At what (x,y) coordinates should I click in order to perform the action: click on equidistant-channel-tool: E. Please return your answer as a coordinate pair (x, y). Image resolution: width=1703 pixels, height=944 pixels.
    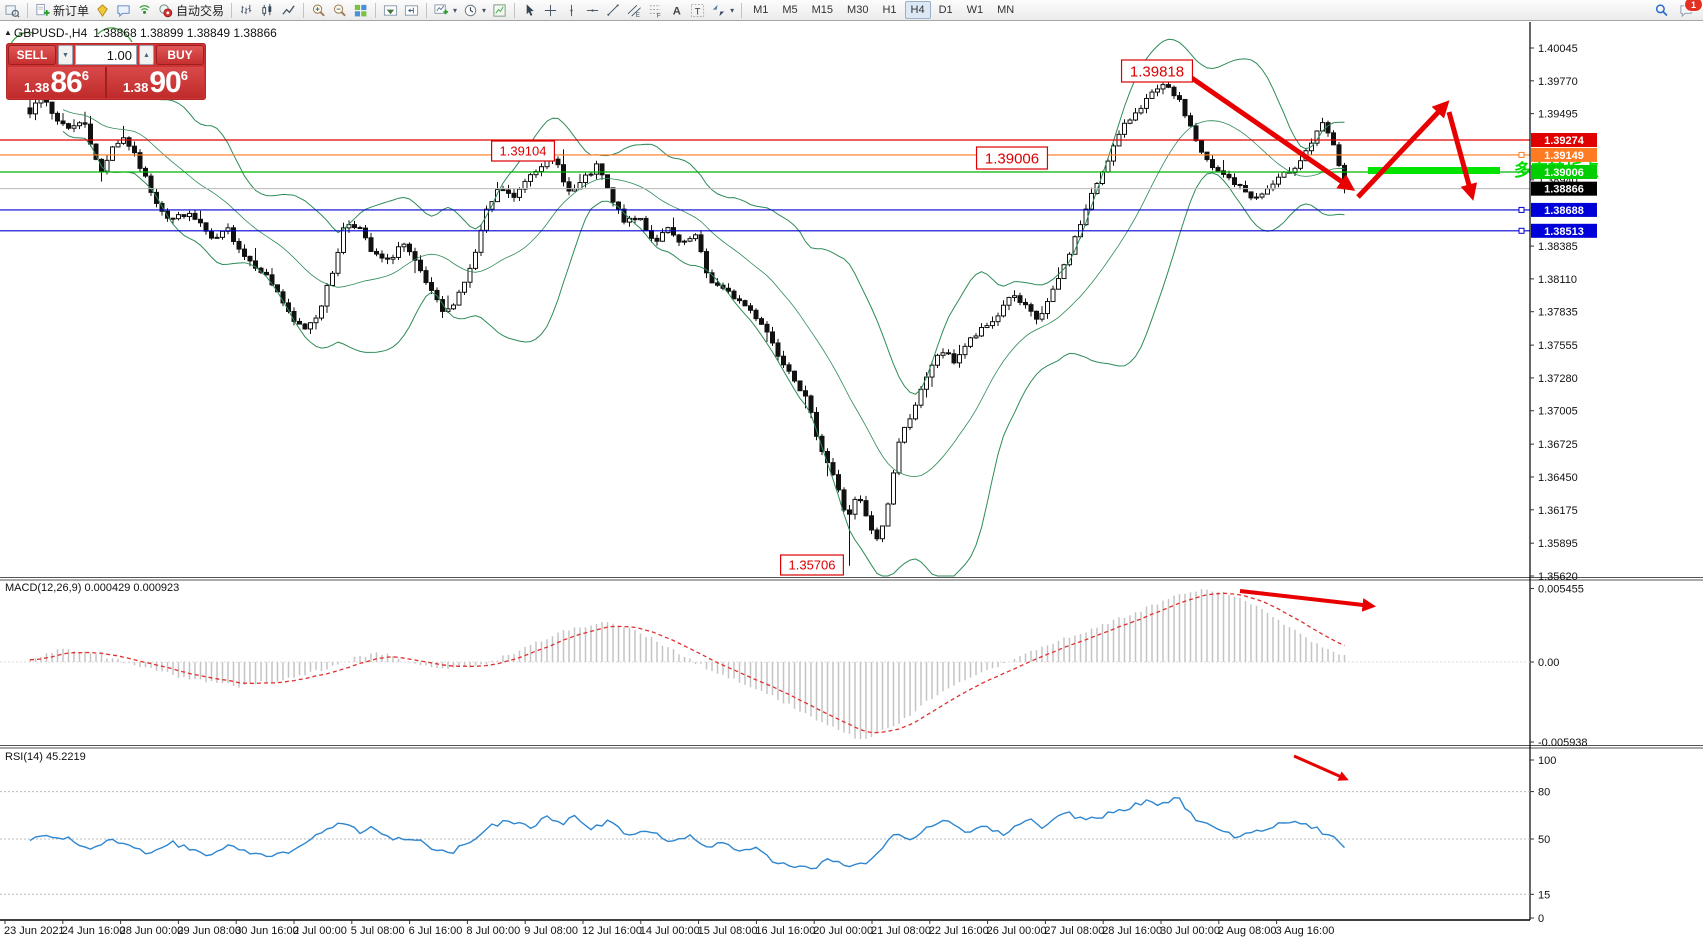
    Looking at the image, I should click on (634, 10).